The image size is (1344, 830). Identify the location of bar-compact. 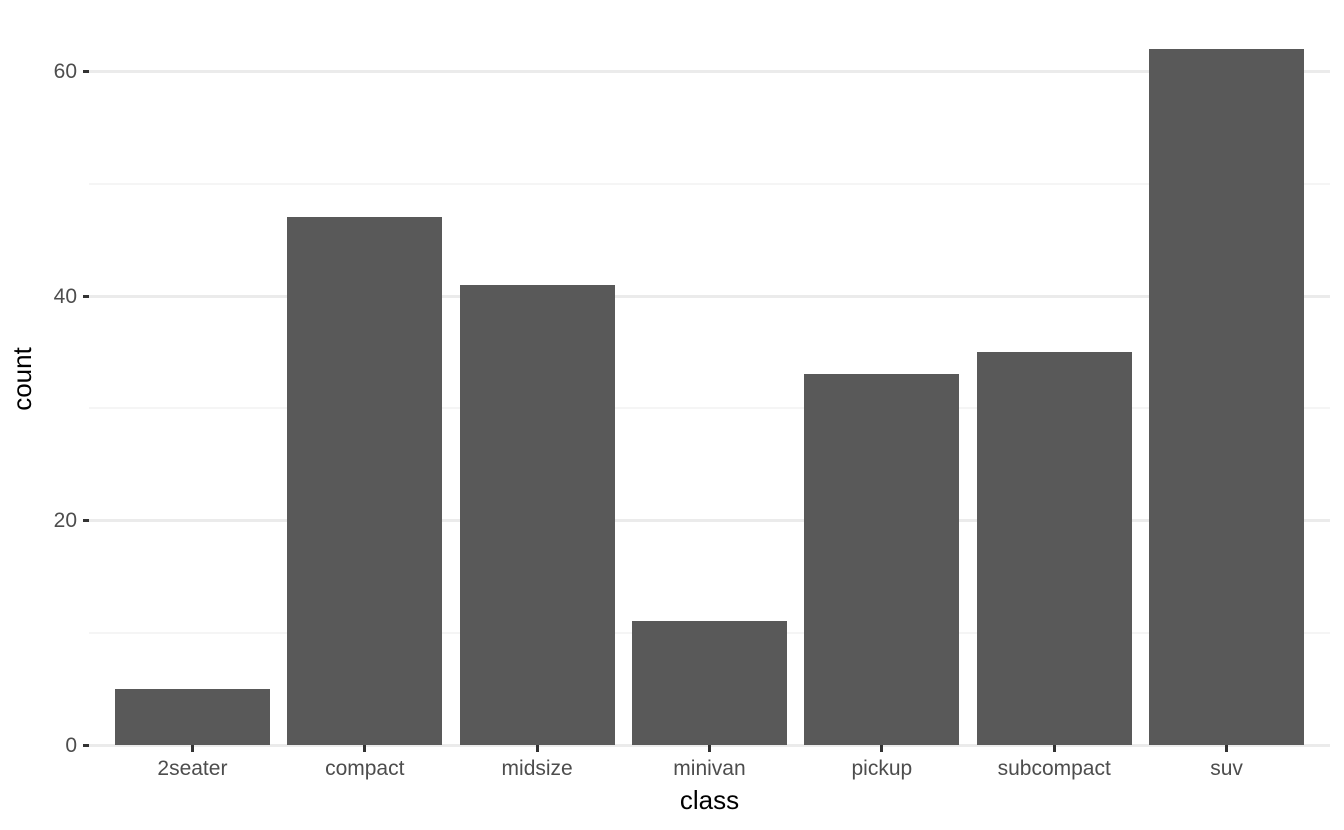
(365, 481).